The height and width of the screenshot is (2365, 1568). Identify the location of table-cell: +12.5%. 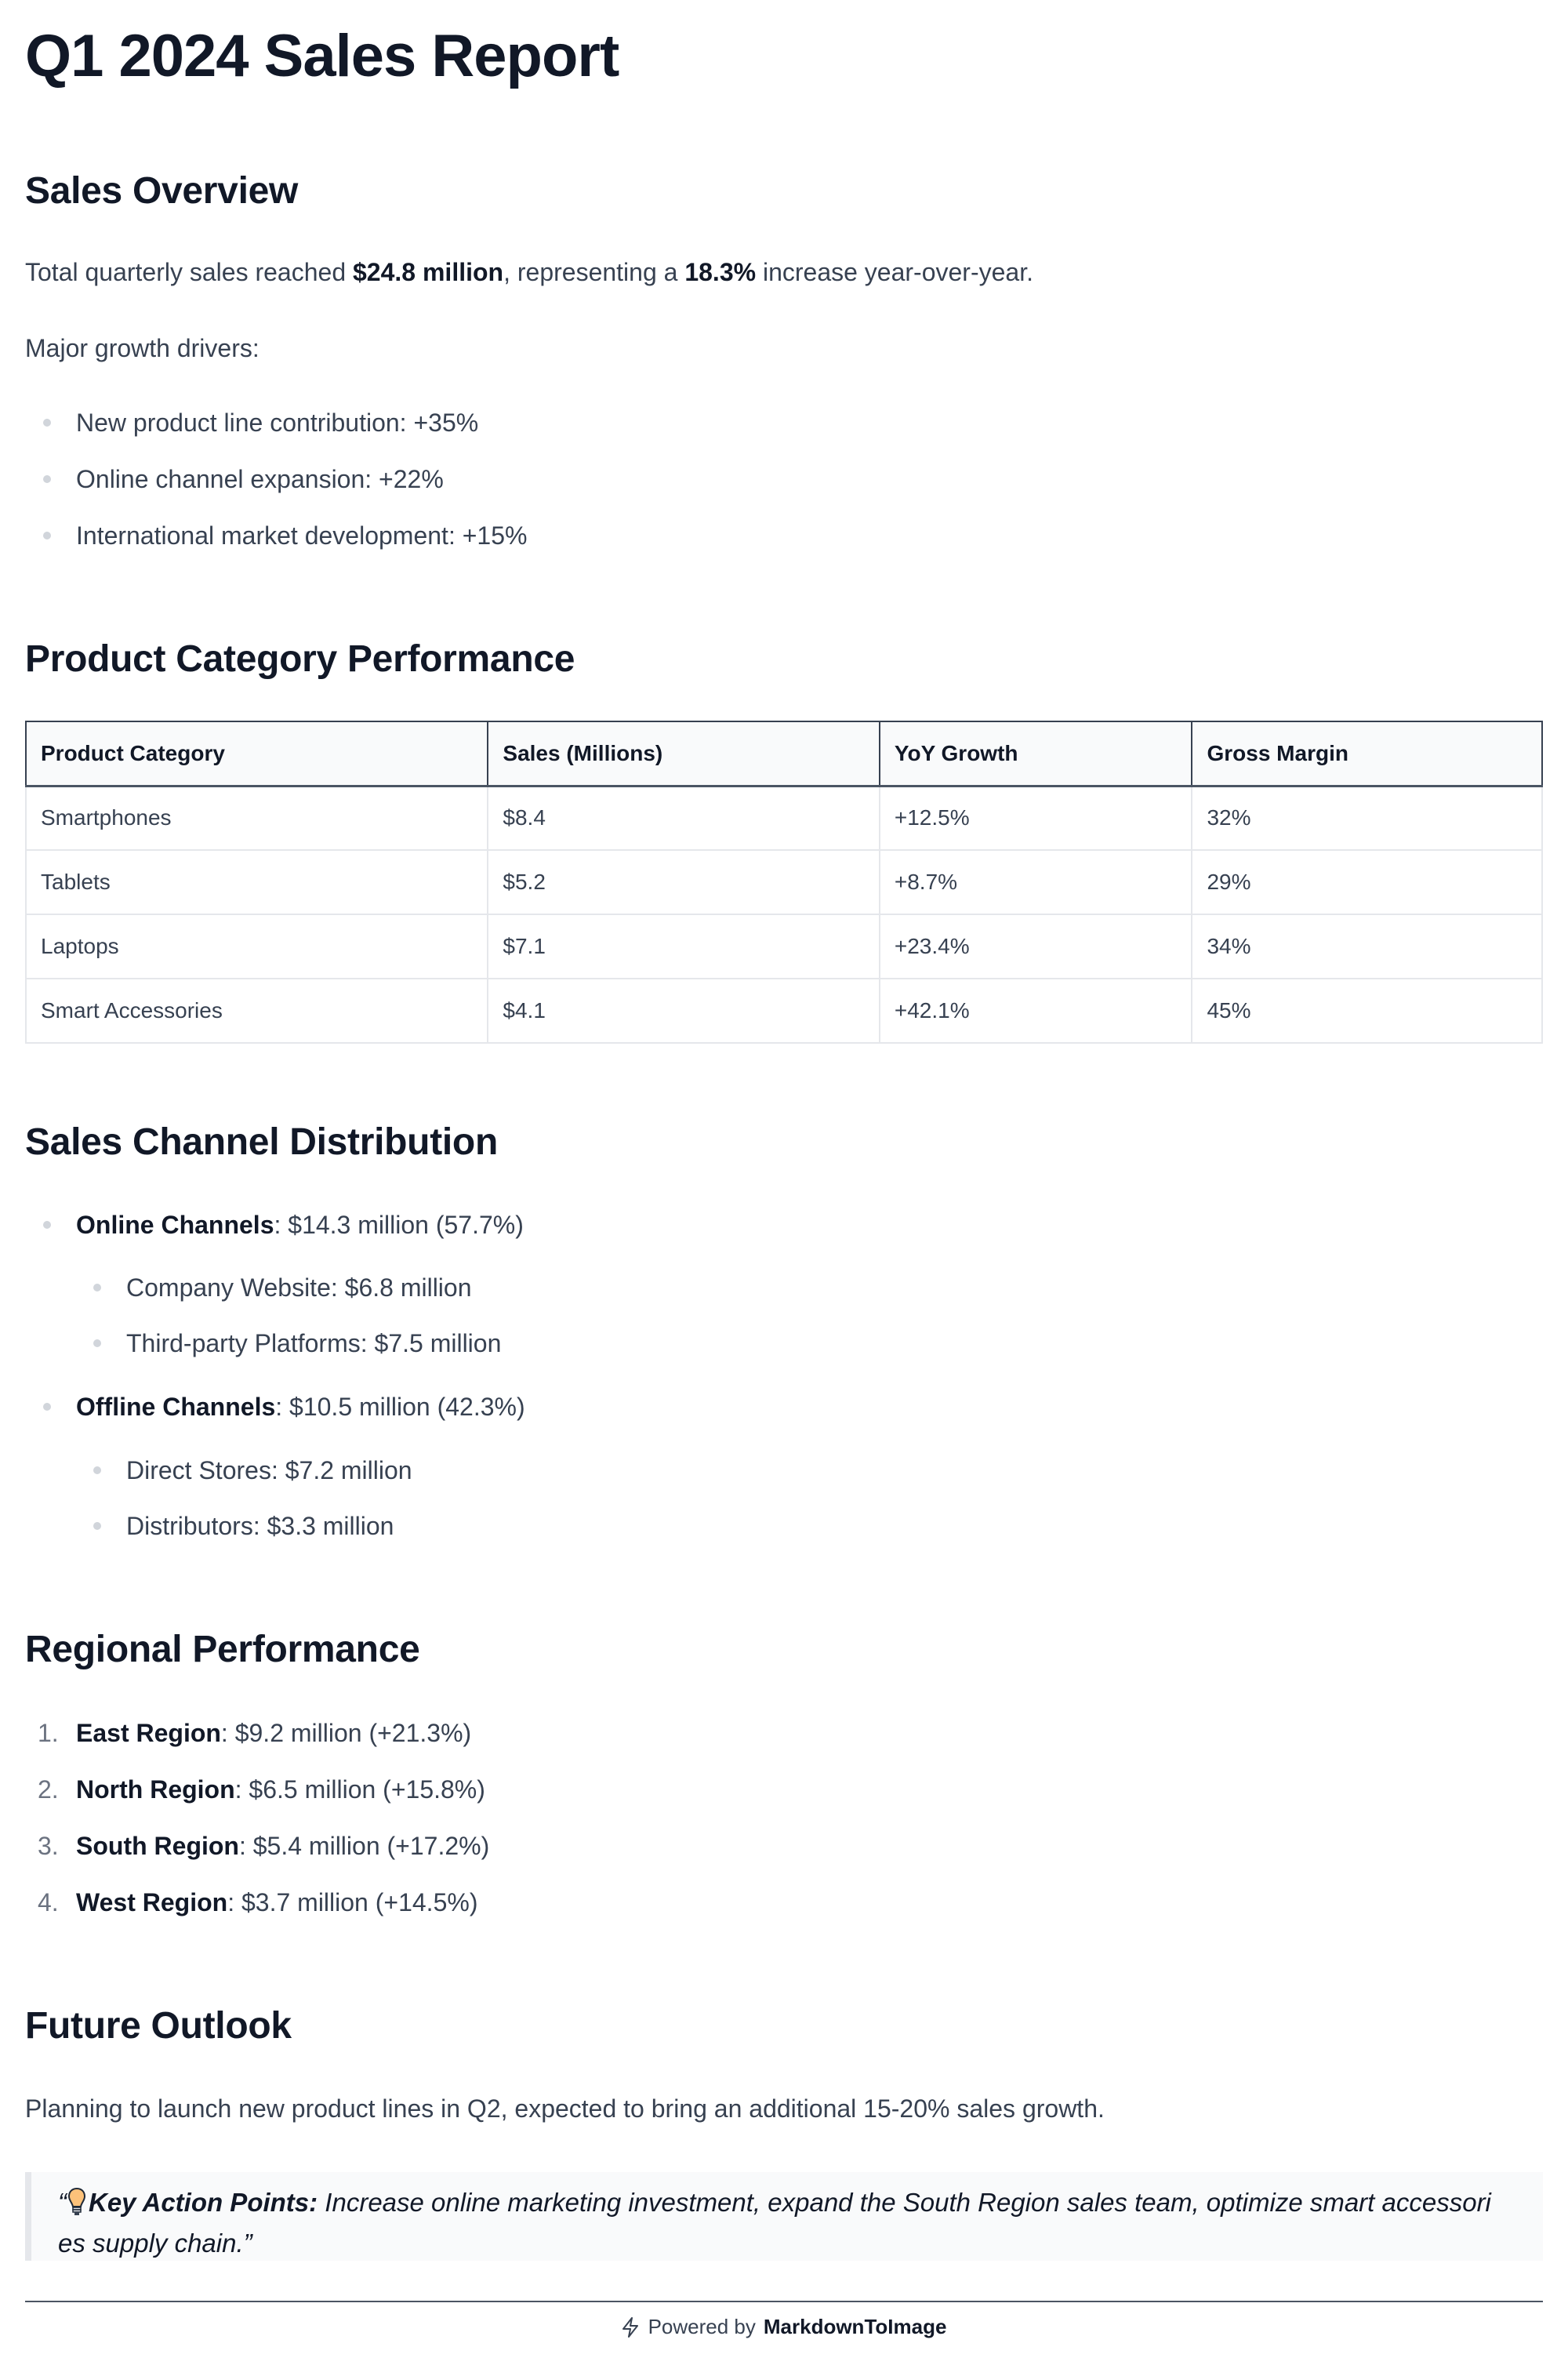
(1035, 818).